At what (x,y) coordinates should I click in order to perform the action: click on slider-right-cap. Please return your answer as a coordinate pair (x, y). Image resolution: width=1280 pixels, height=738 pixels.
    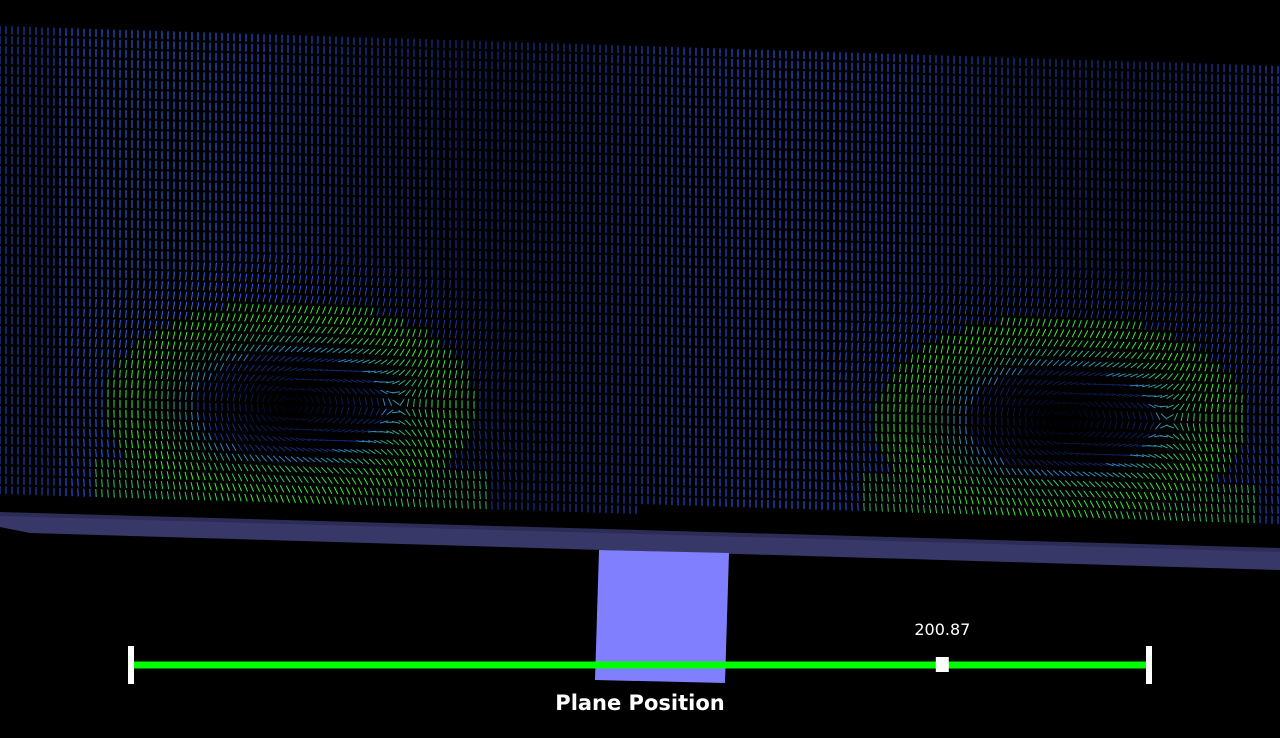
    Looking at the image, I should click on (1149, 665).